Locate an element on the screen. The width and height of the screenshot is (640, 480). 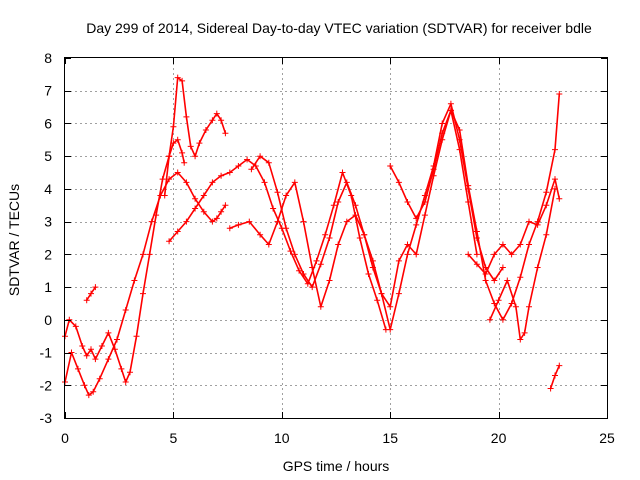
y-tick-label: 1 is located at coordinates (48, 287).